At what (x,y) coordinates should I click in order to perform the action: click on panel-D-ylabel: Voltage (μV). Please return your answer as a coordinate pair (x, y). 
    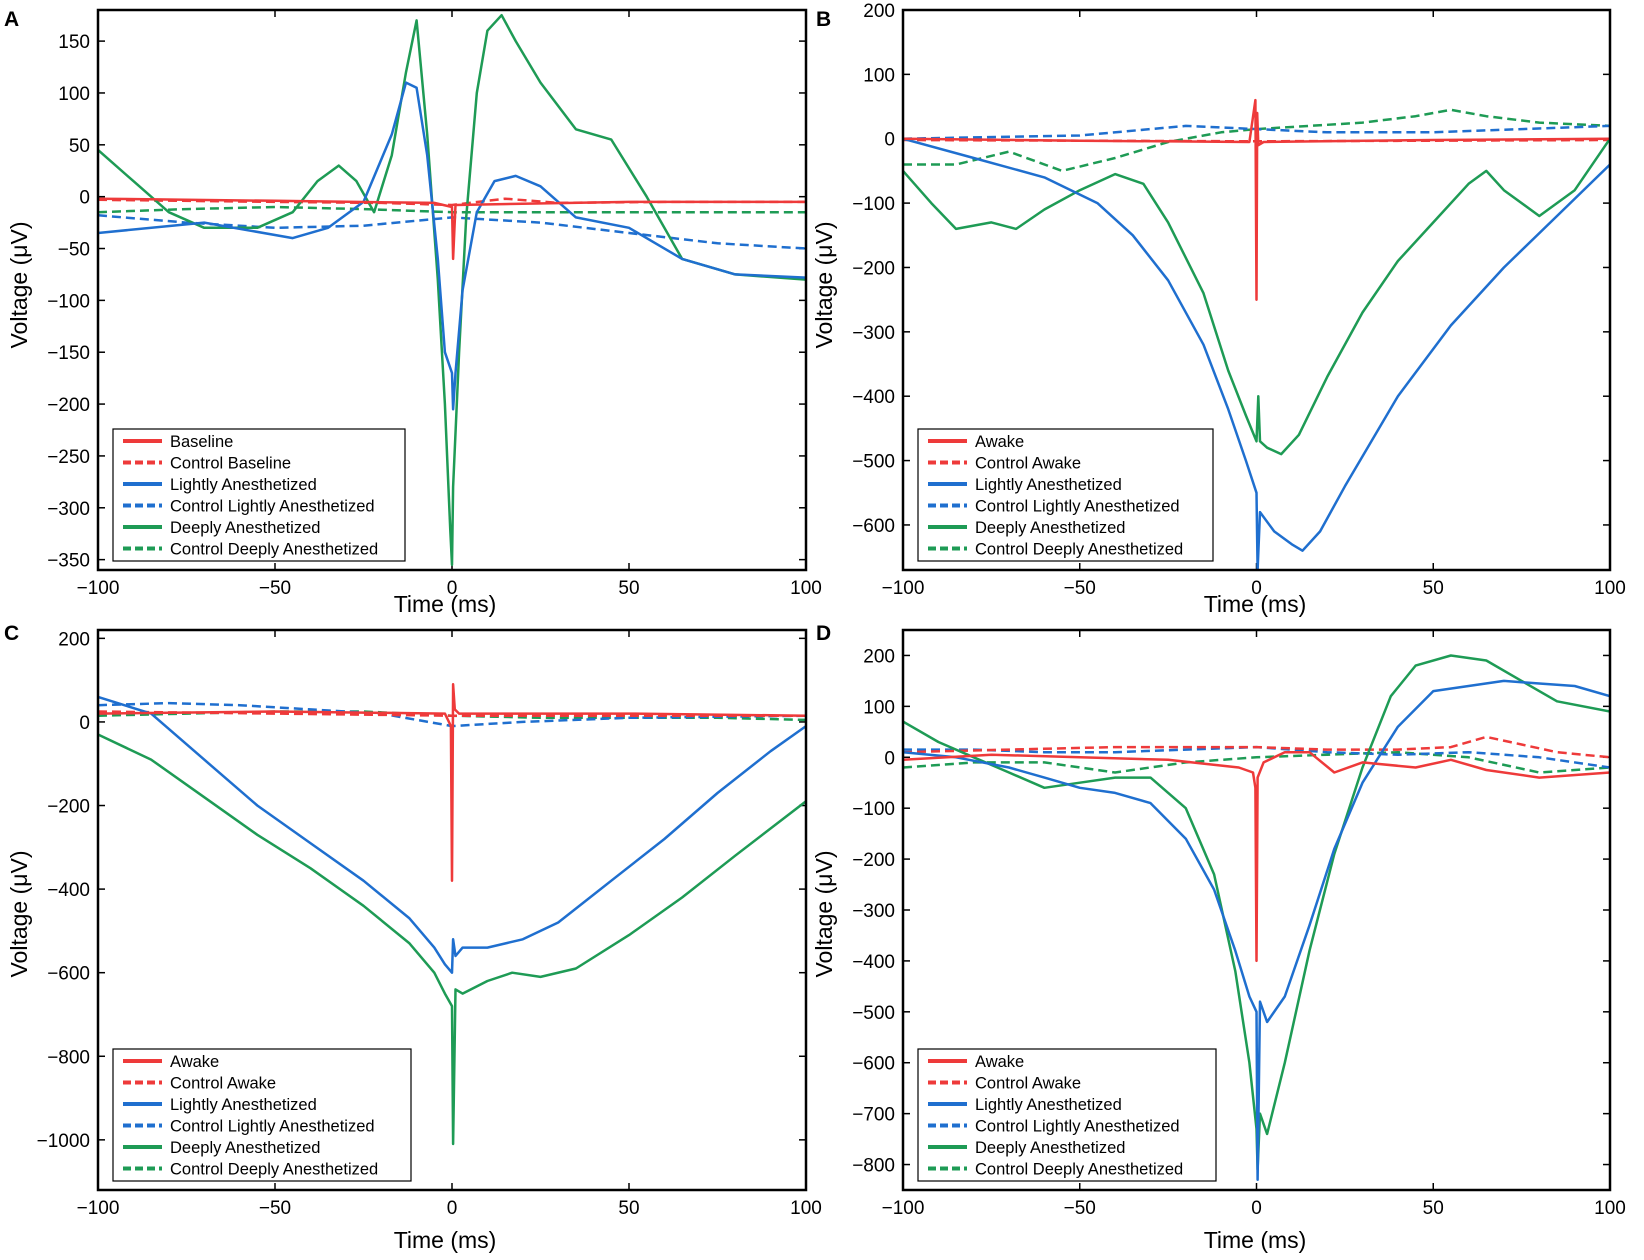
    Looking at the image, I should click on (824, 913).